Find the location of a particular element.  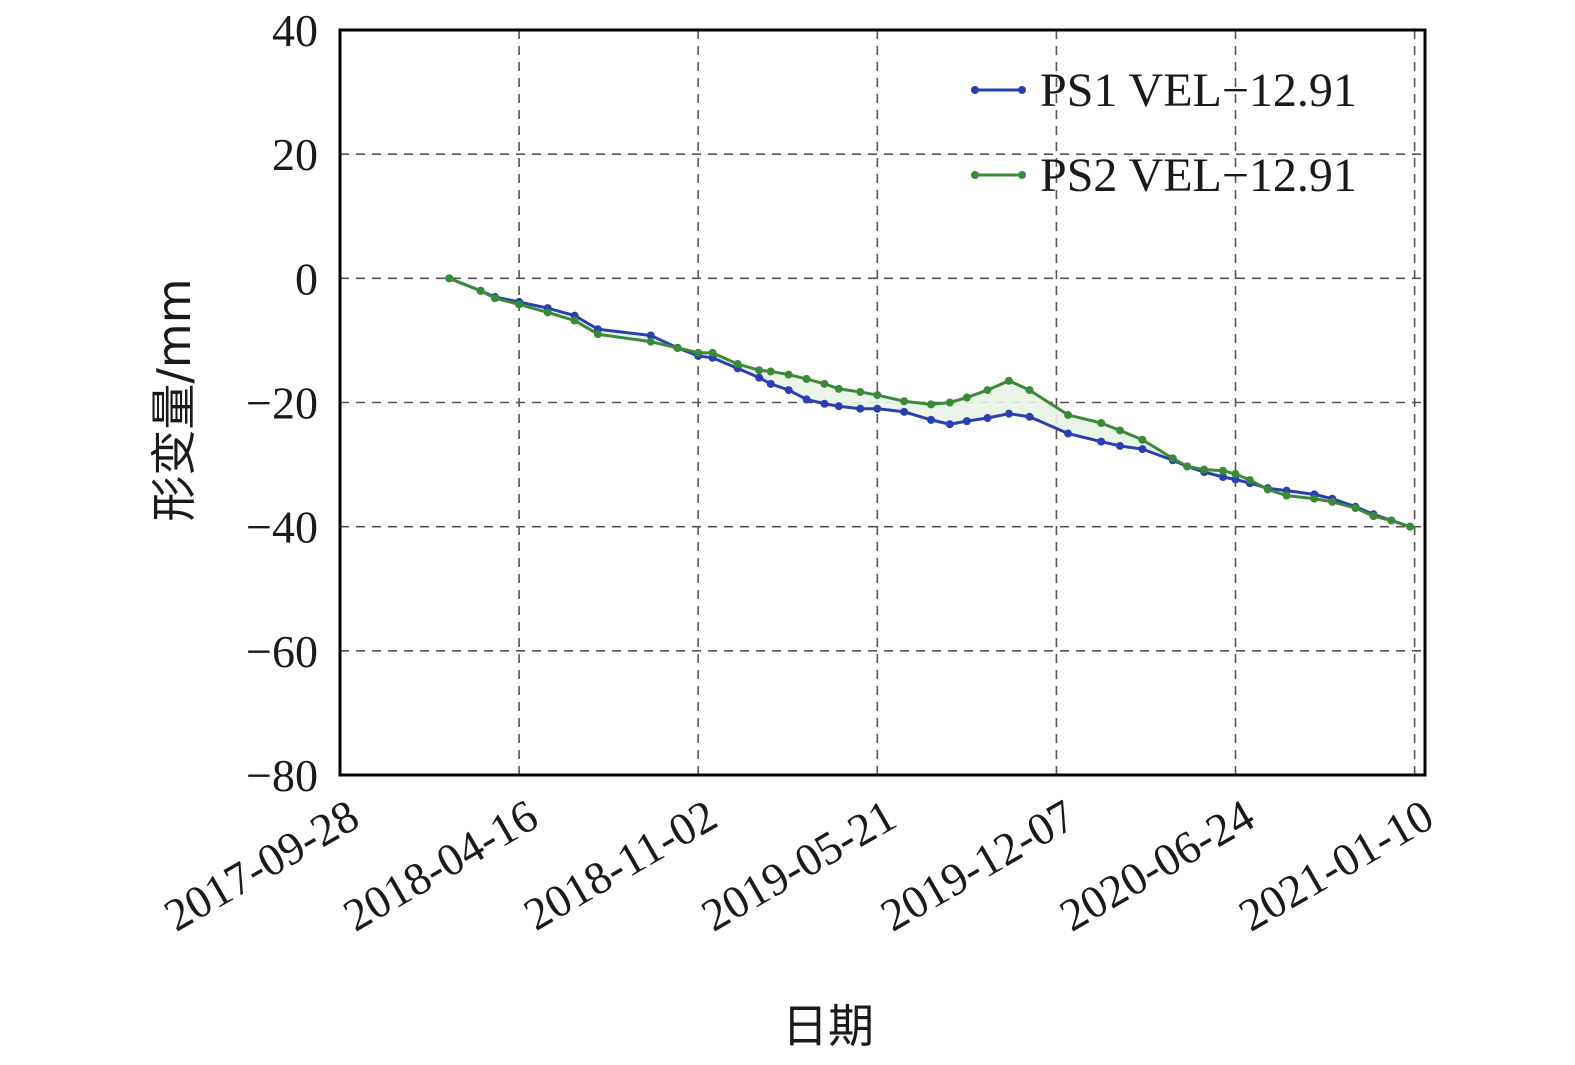

series-group is located at coordinates (930, 402).